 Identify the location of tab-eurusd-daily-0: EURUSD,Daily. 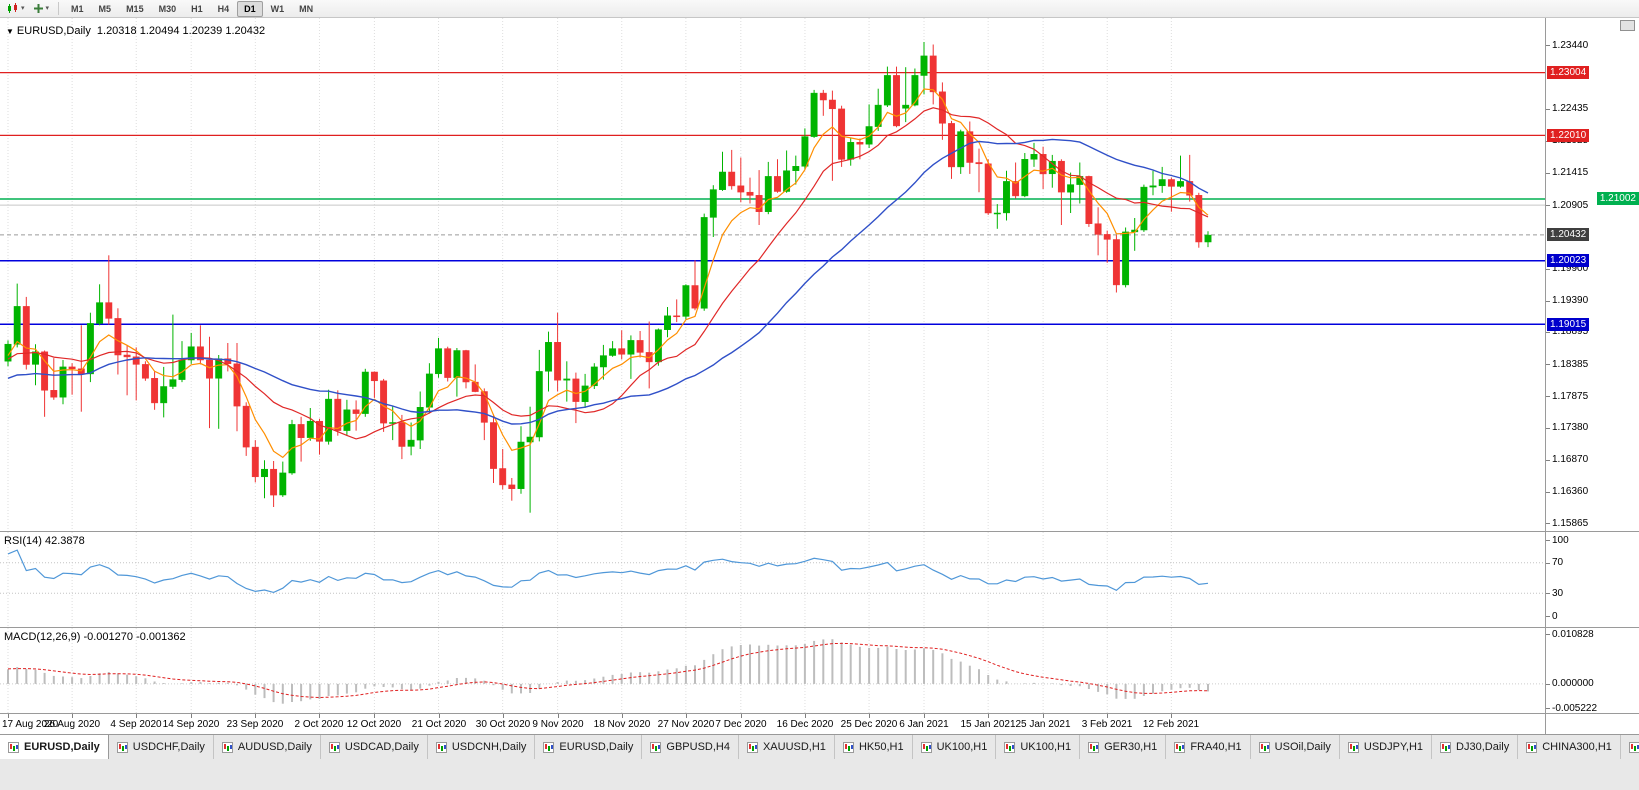
(54, 747).